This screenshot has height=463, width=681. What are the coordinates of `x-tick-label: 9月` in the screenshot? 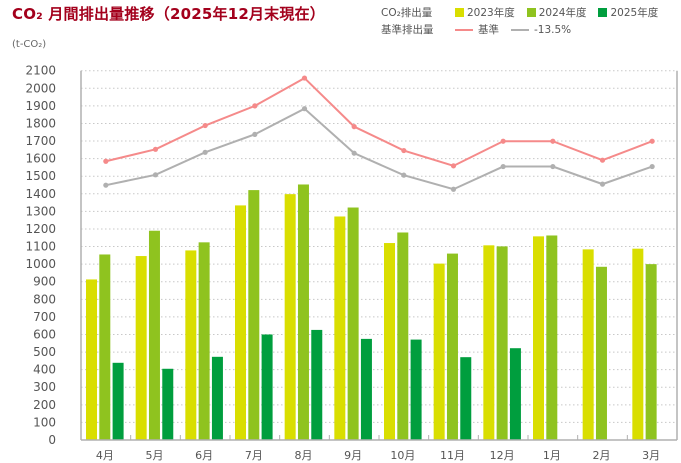 It's located at (353, 455).